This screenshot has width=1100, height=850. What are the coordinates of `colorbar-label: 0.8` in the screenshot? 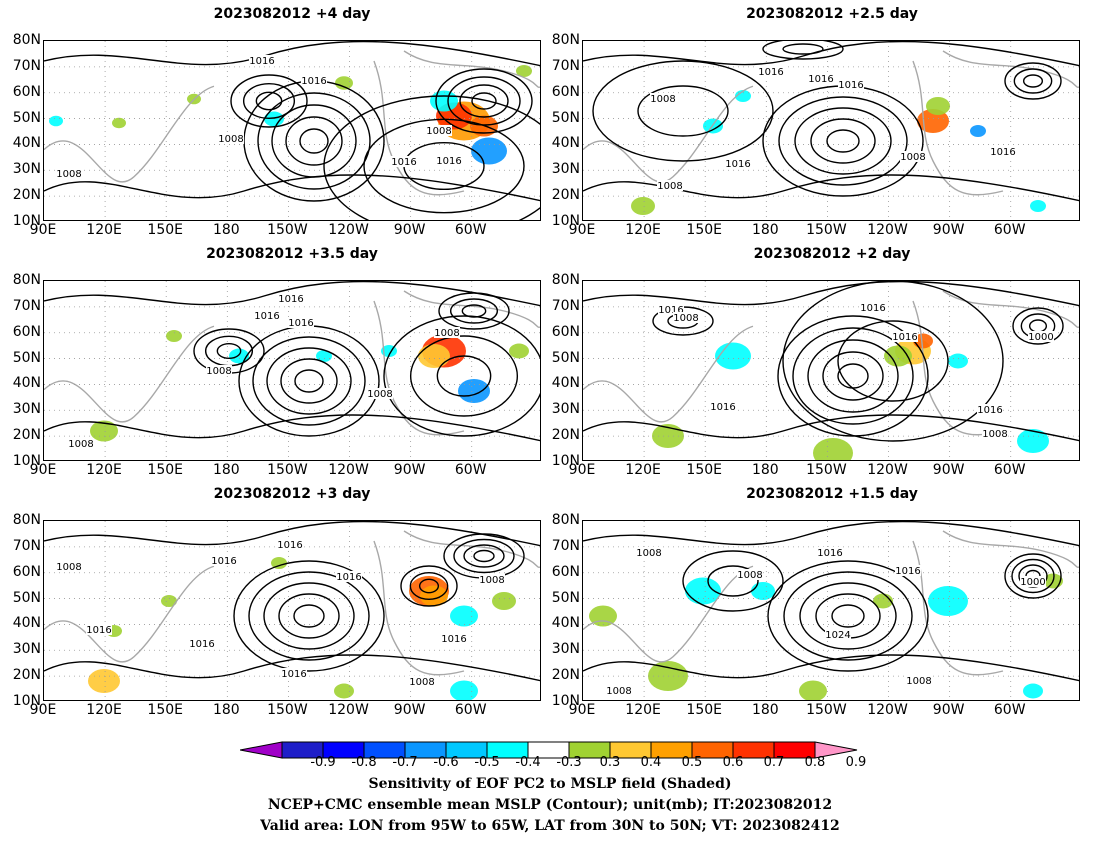 It's located at (815, 762).